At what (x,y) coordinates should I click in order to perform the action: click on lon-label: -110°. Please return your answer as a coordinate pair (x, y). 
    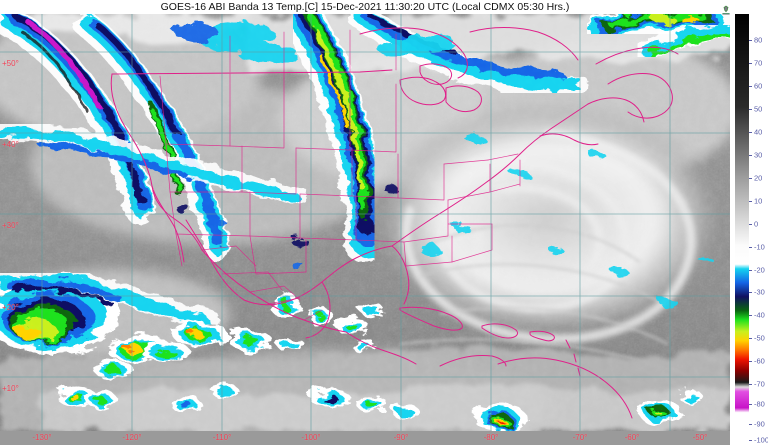
    Looking at the image, I should click on (222, 437).